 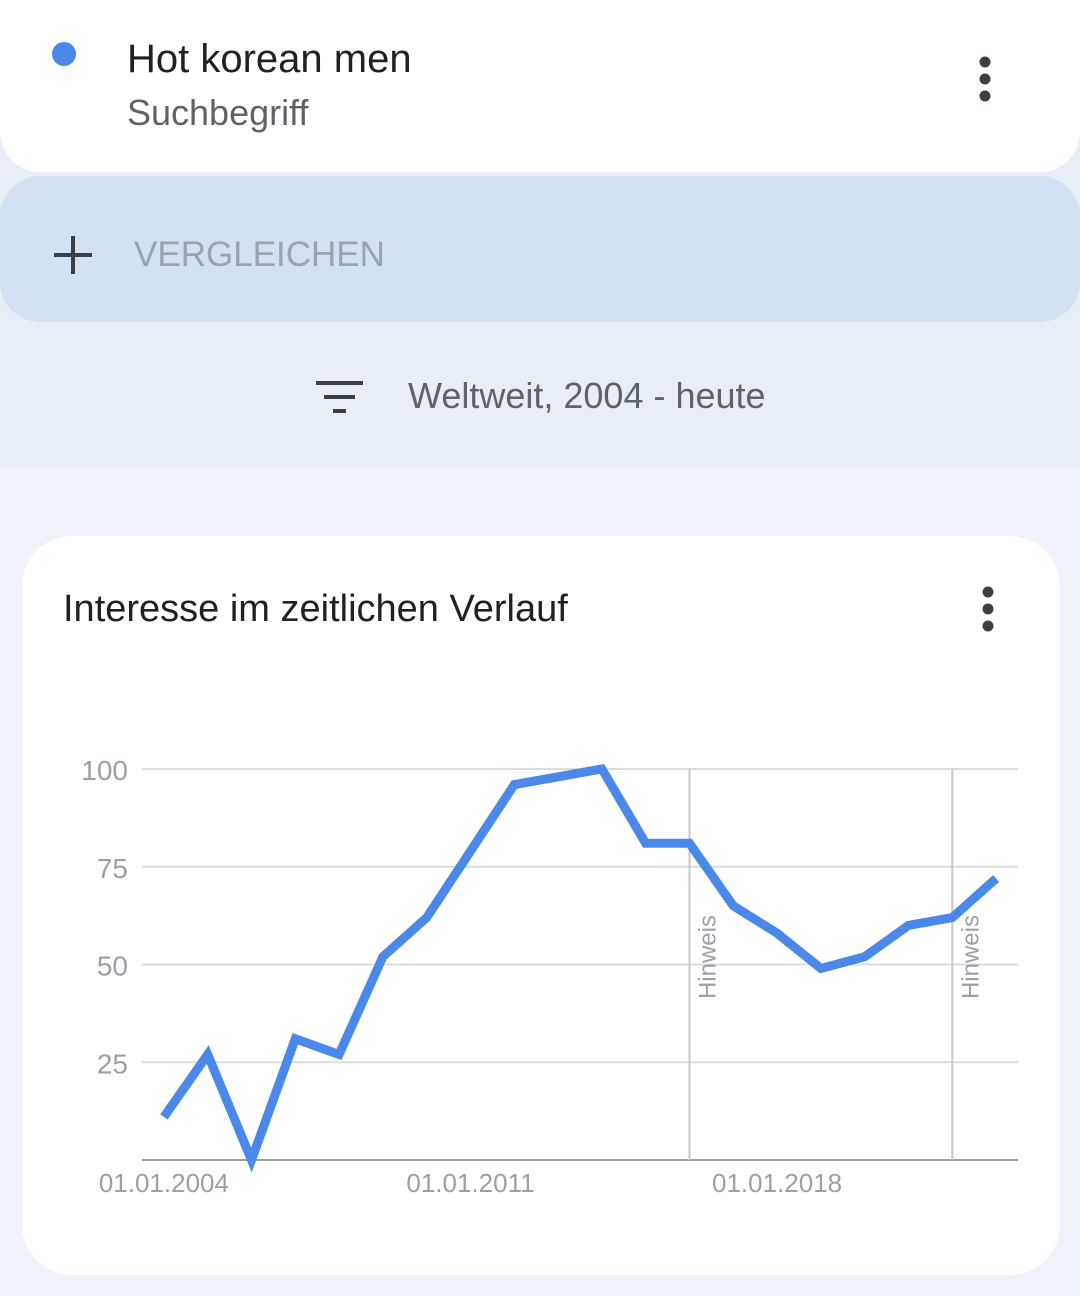 What do you see at coordinates (112, 966) in the screenshot?
I see `y-tick-label: 50` at bounding box center [112, 966].